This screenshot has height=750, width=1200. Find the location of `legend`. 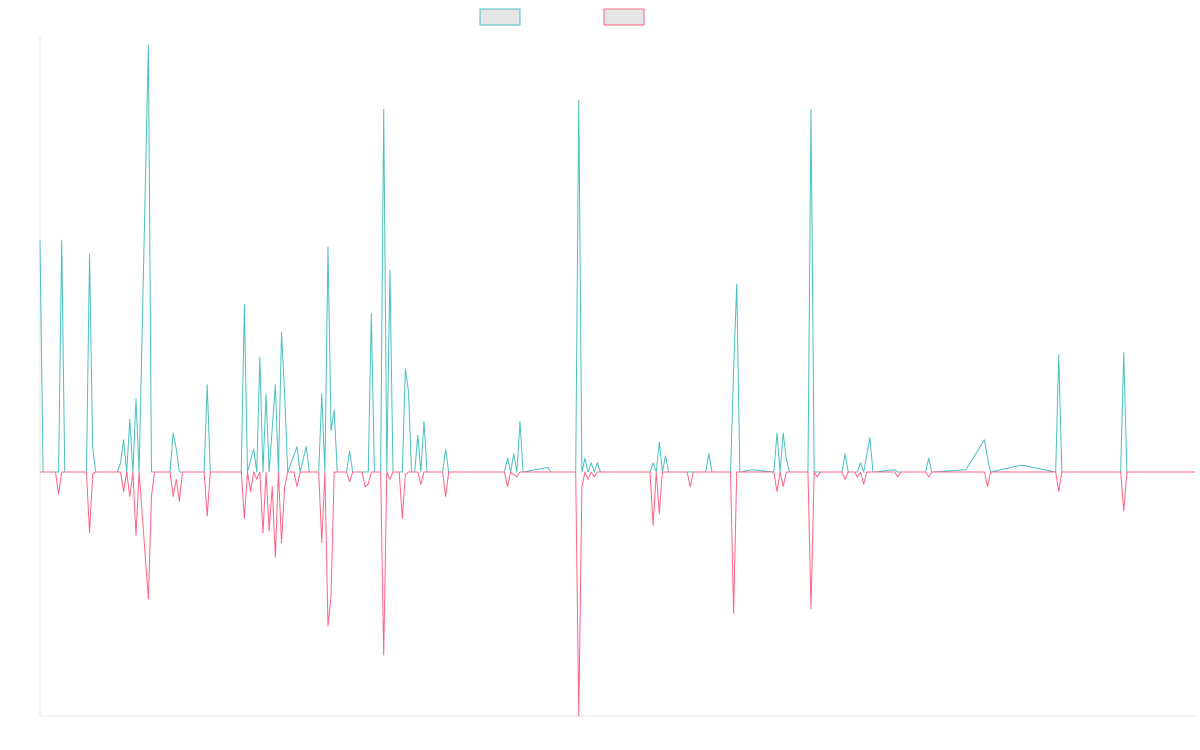

legend is located at coordinates (562, 17).